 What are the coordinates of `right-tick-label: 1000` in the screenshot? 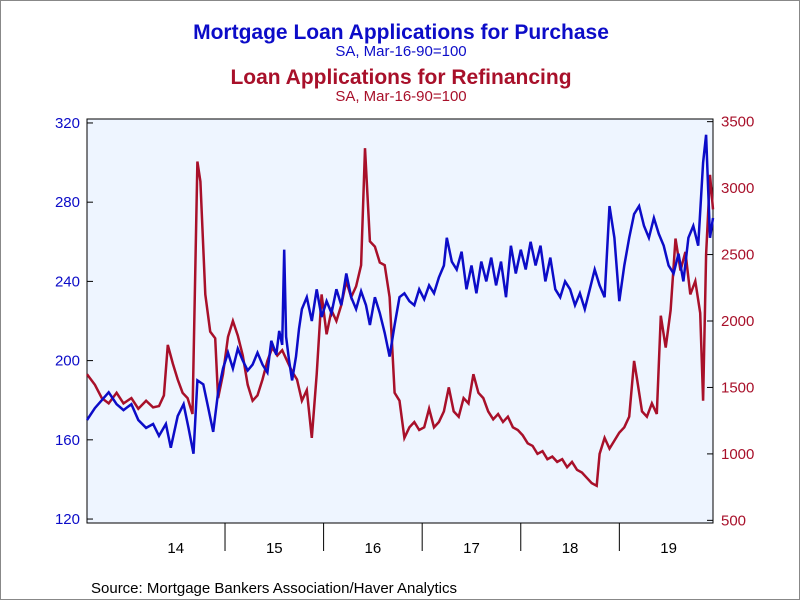 It's located at (737, 454).